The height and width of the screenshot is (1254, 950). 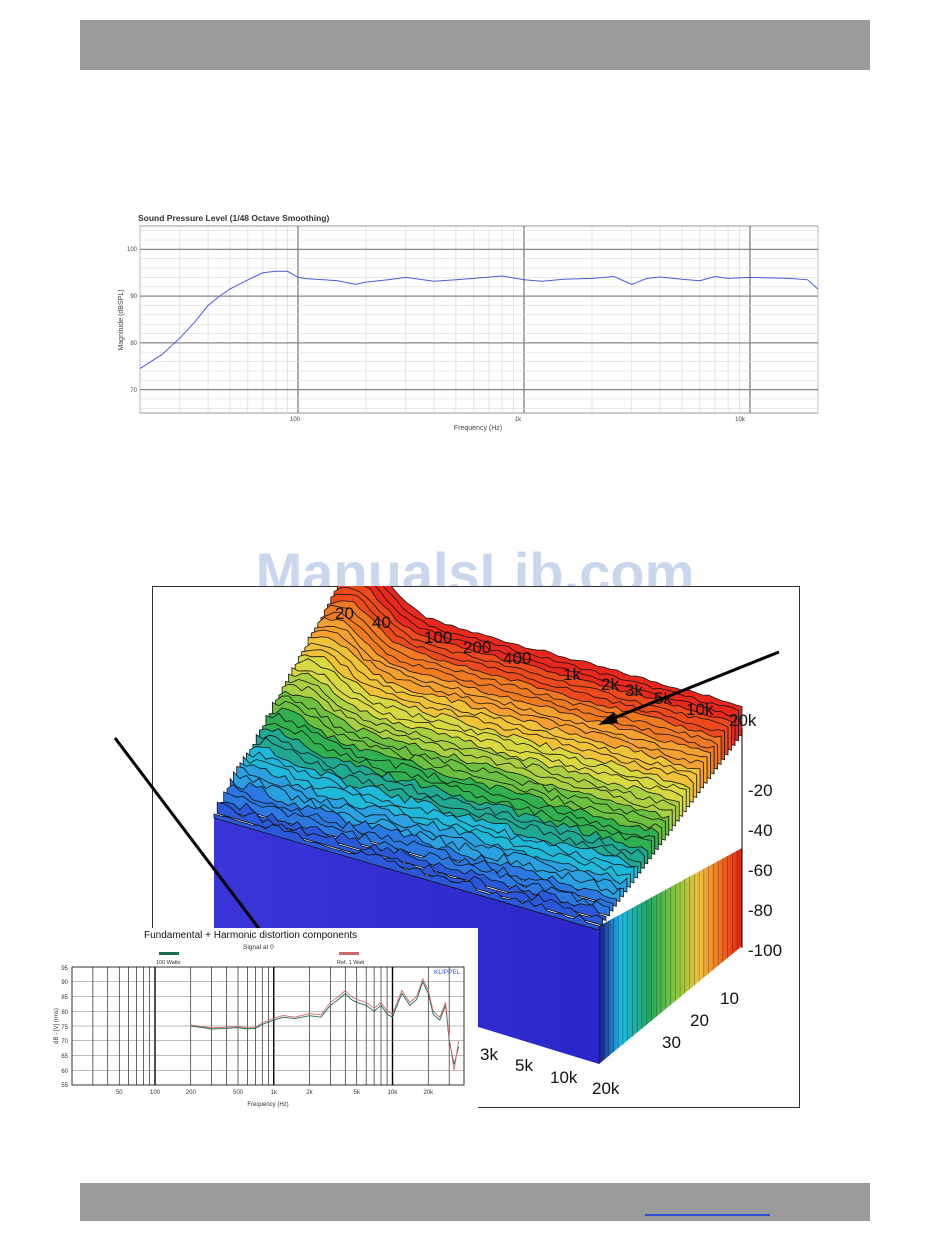 I want to click on distortion-series-1w, so click(x=325, y=1024).